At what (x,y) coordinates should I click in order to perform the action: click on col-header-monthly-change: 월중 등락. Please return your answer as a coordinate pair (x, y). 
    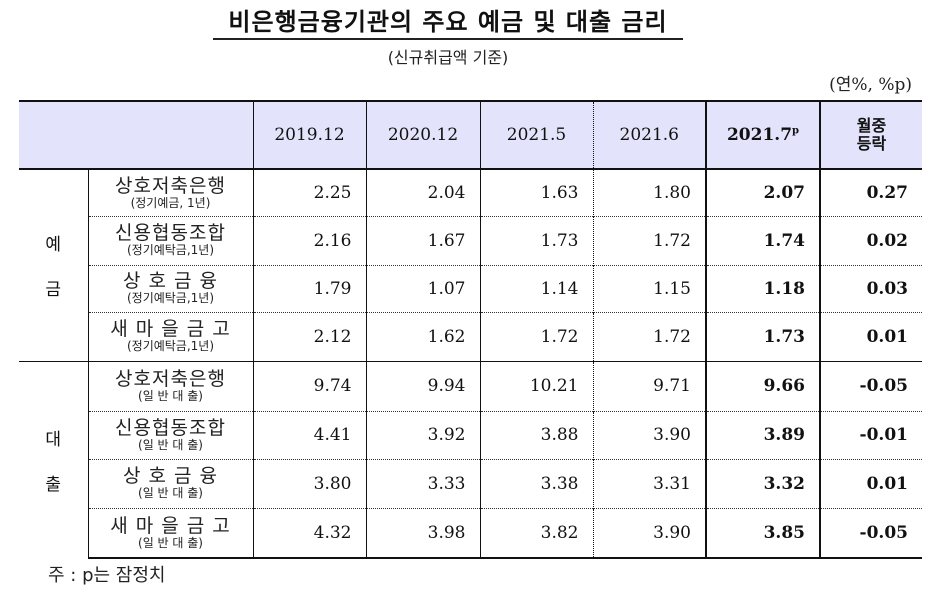
    Looking at the image, I should click on (871, 135).